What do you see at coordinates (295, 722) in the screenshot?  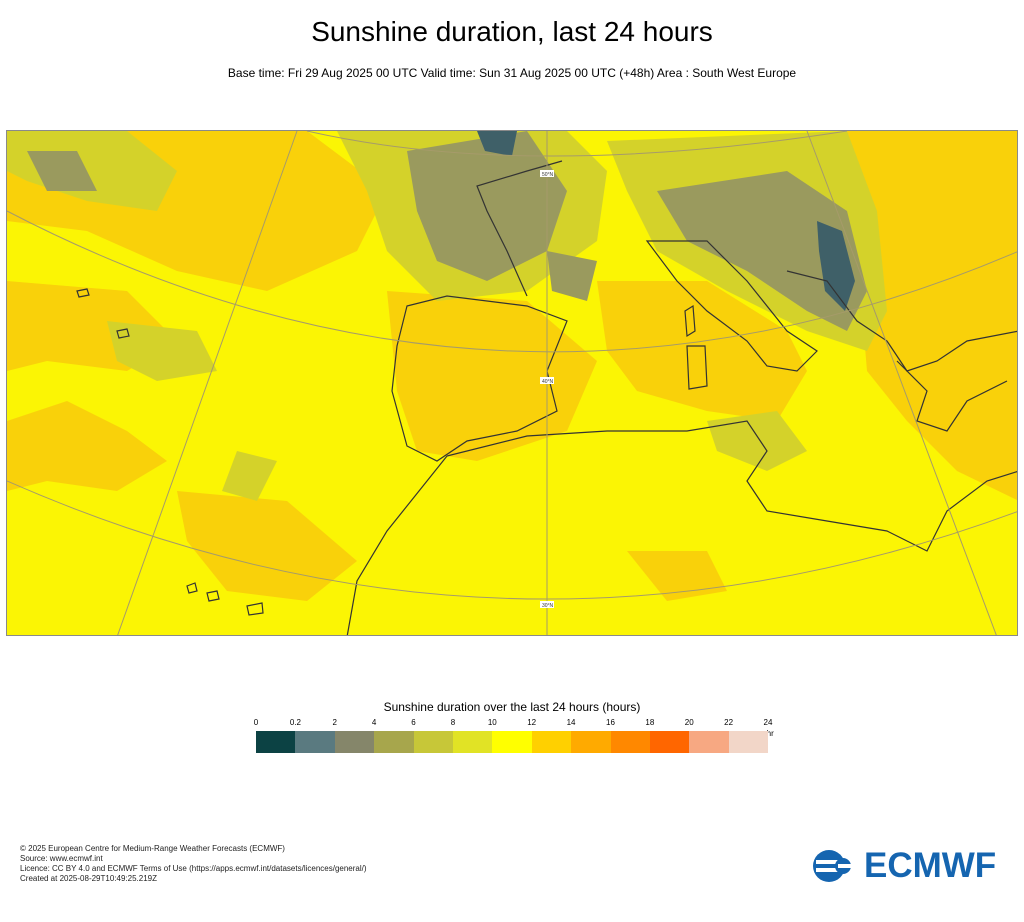 I see `legend-tick-label: 0.2` at bounding box center [295, 722].